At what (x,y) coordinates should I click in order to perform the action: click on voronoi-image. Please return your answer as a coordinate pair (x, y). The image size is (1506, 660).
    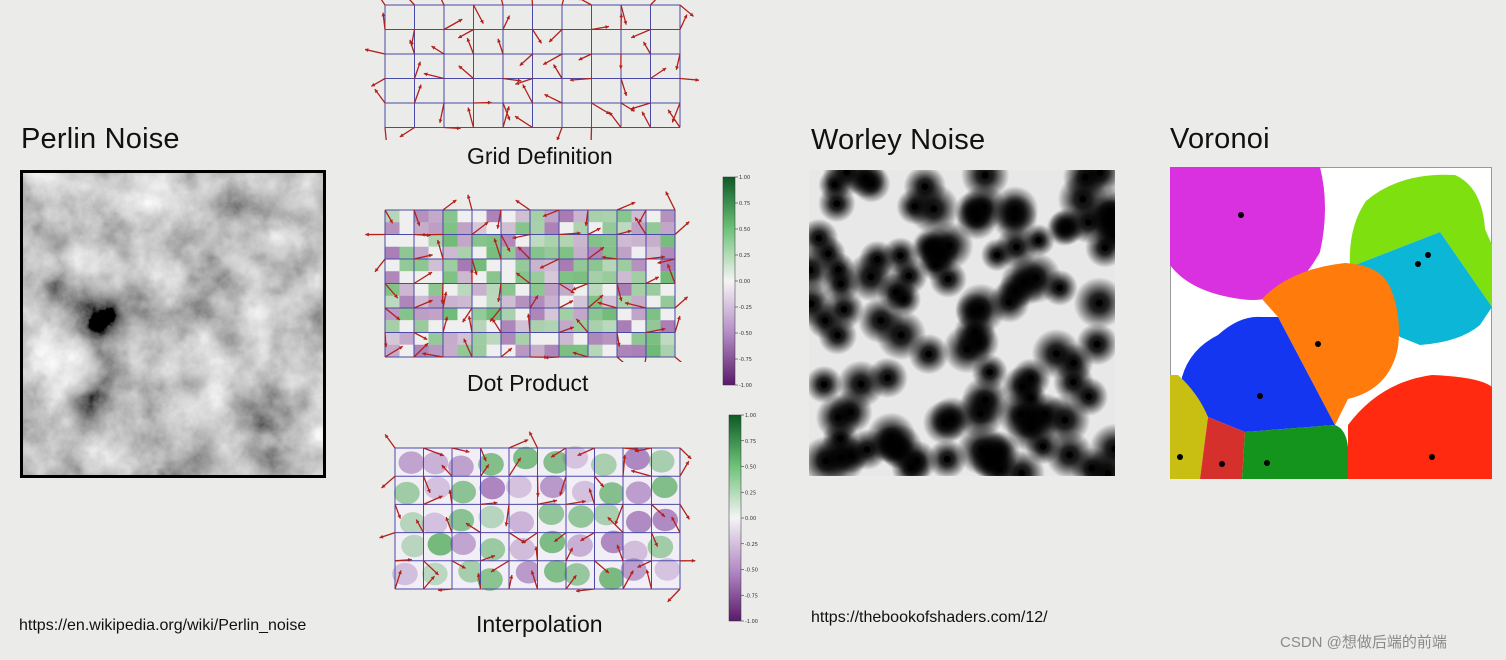
    Looking at the image, I should click on (1331, 323).